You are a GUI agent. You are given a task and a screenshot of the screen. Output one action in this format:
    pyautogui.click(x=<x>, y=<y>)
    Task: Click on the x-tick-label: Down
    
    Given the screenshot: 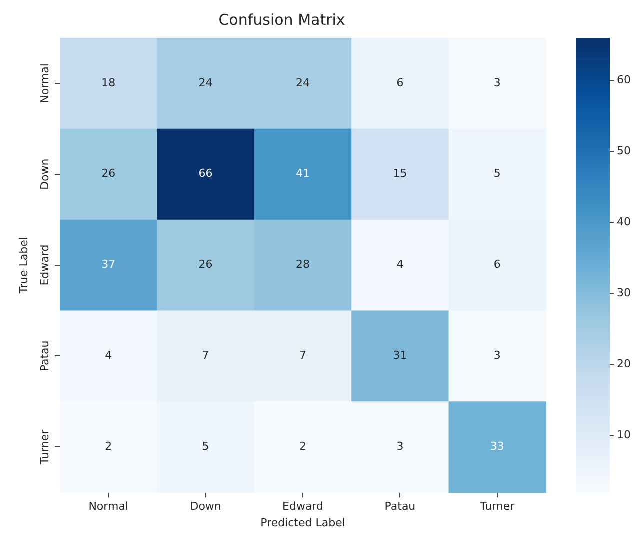 What is the action you would take?
    pyautogui.click(x=206, y=507)
    